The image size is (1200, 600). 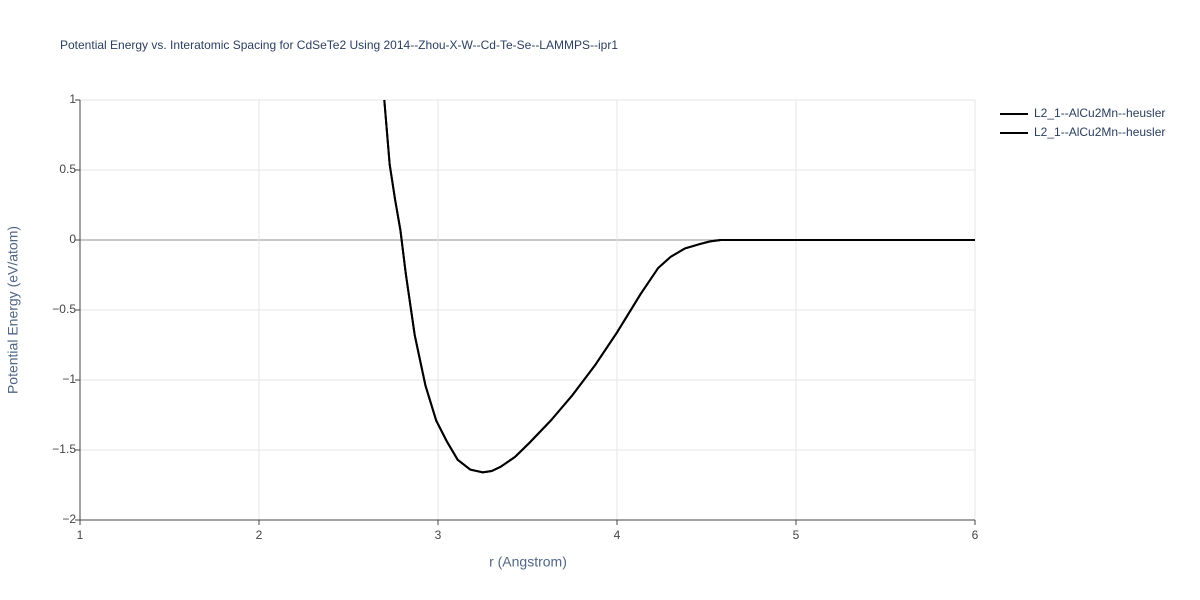 What do you see at coordinates (438, 535) in the screenshot?
I see `x-tick-label: 3` at bounding box center [438, 535].